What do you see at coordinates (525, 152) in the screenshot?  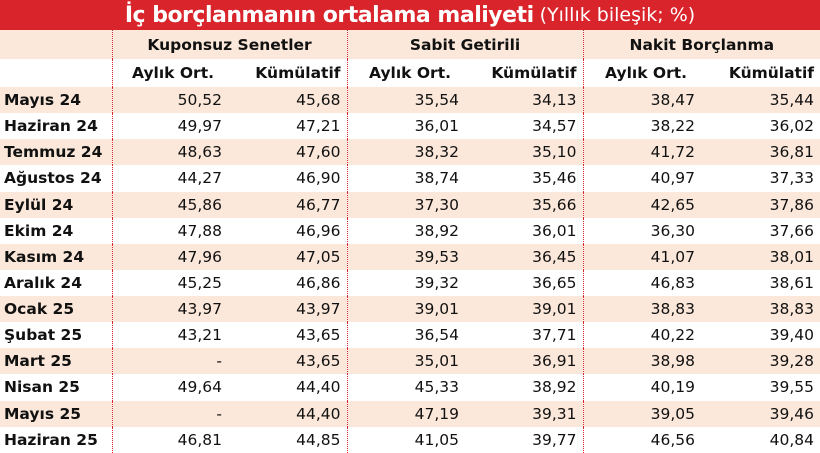 I see `cumulative-value-cell: 35,10` at bounding box center [525, 152].